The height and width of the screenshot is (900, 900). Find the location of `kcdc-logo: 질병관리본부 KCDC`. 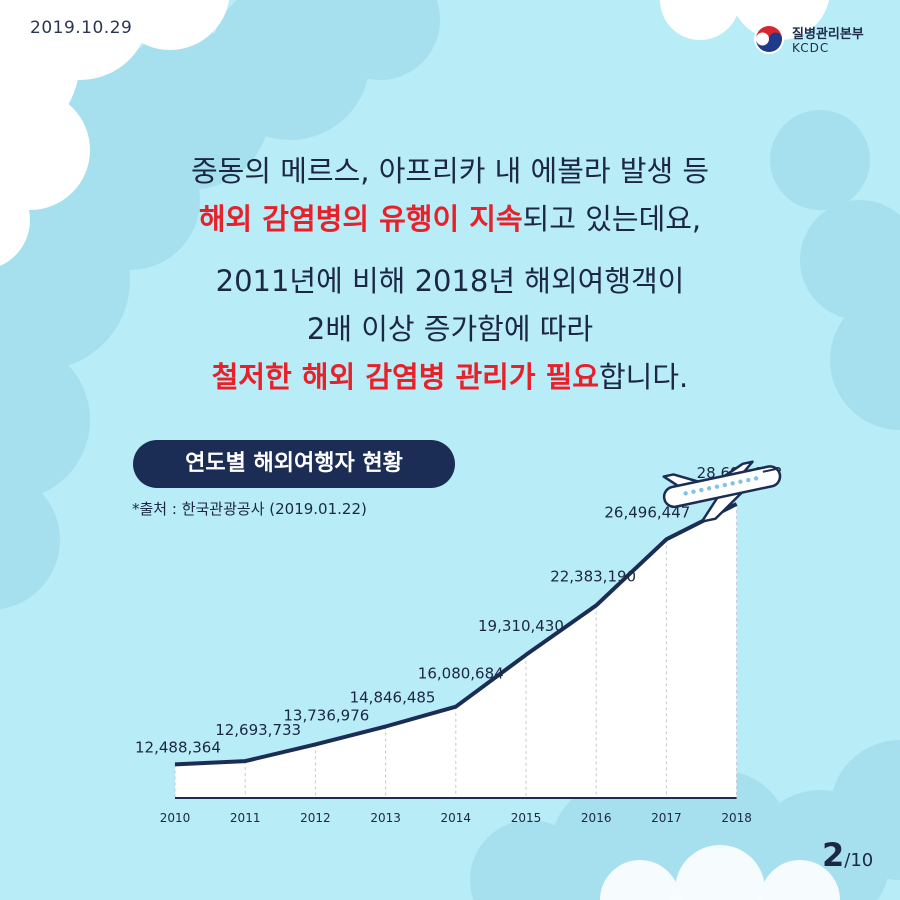

kcdc-logo: 질병관리본부 KCDC is located at coordinates (822, 40).